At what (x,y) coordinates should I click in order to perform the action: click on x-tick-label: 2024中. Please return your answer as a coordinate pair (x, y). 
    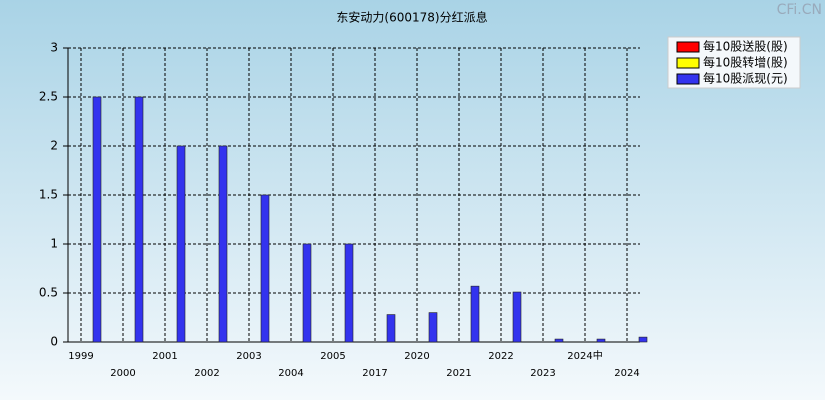
    Looking at the image, I should click on (584, 355).